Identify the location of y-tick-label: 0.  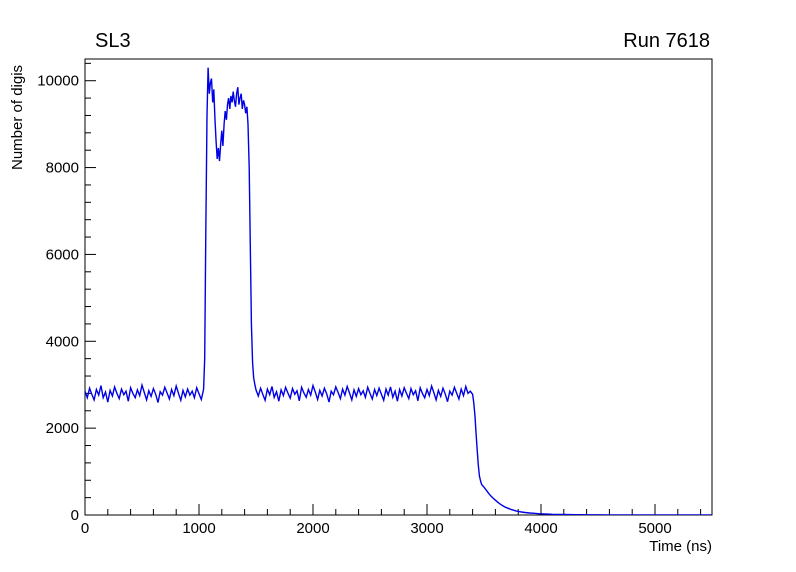
(75, 515).